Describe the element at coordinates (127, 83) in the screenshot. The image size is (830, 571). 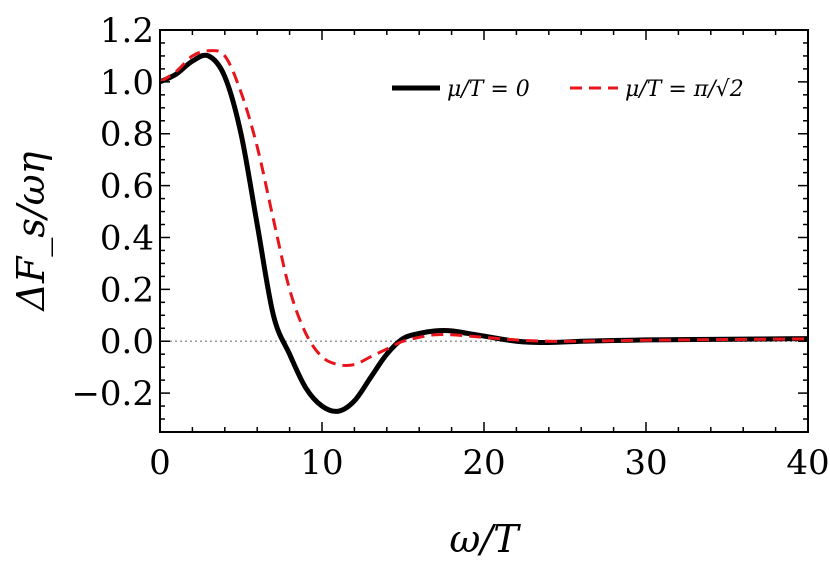
I see `y-tick-label: 1.0` at that location.